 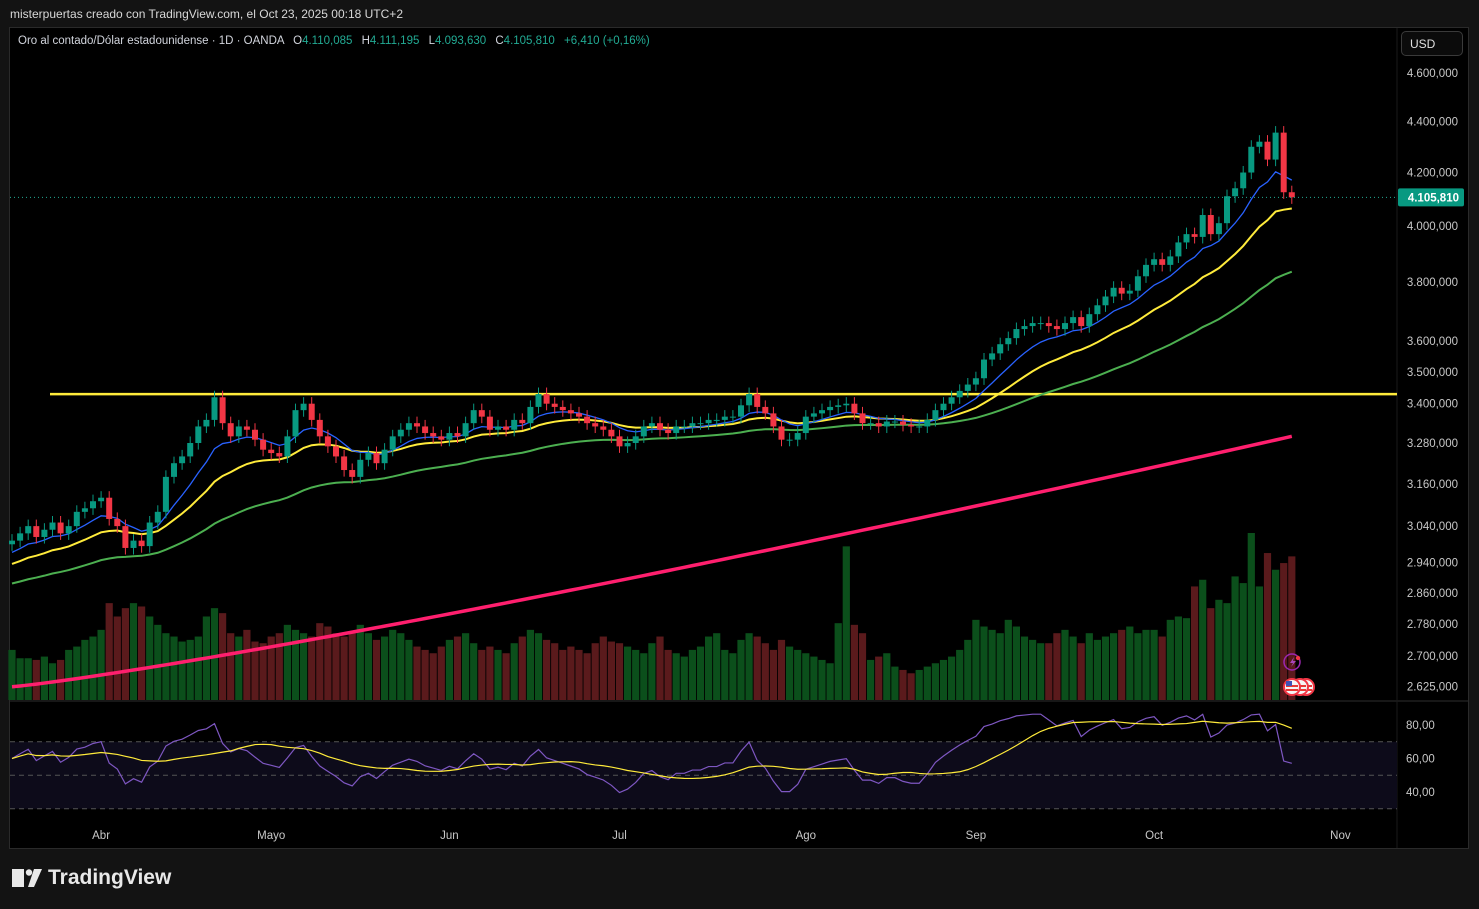 What do you see at coordinates (1432, 657) in the screenshot?
I see `price-tick-label: 2.700,000` at bounding box center [1432, 657].